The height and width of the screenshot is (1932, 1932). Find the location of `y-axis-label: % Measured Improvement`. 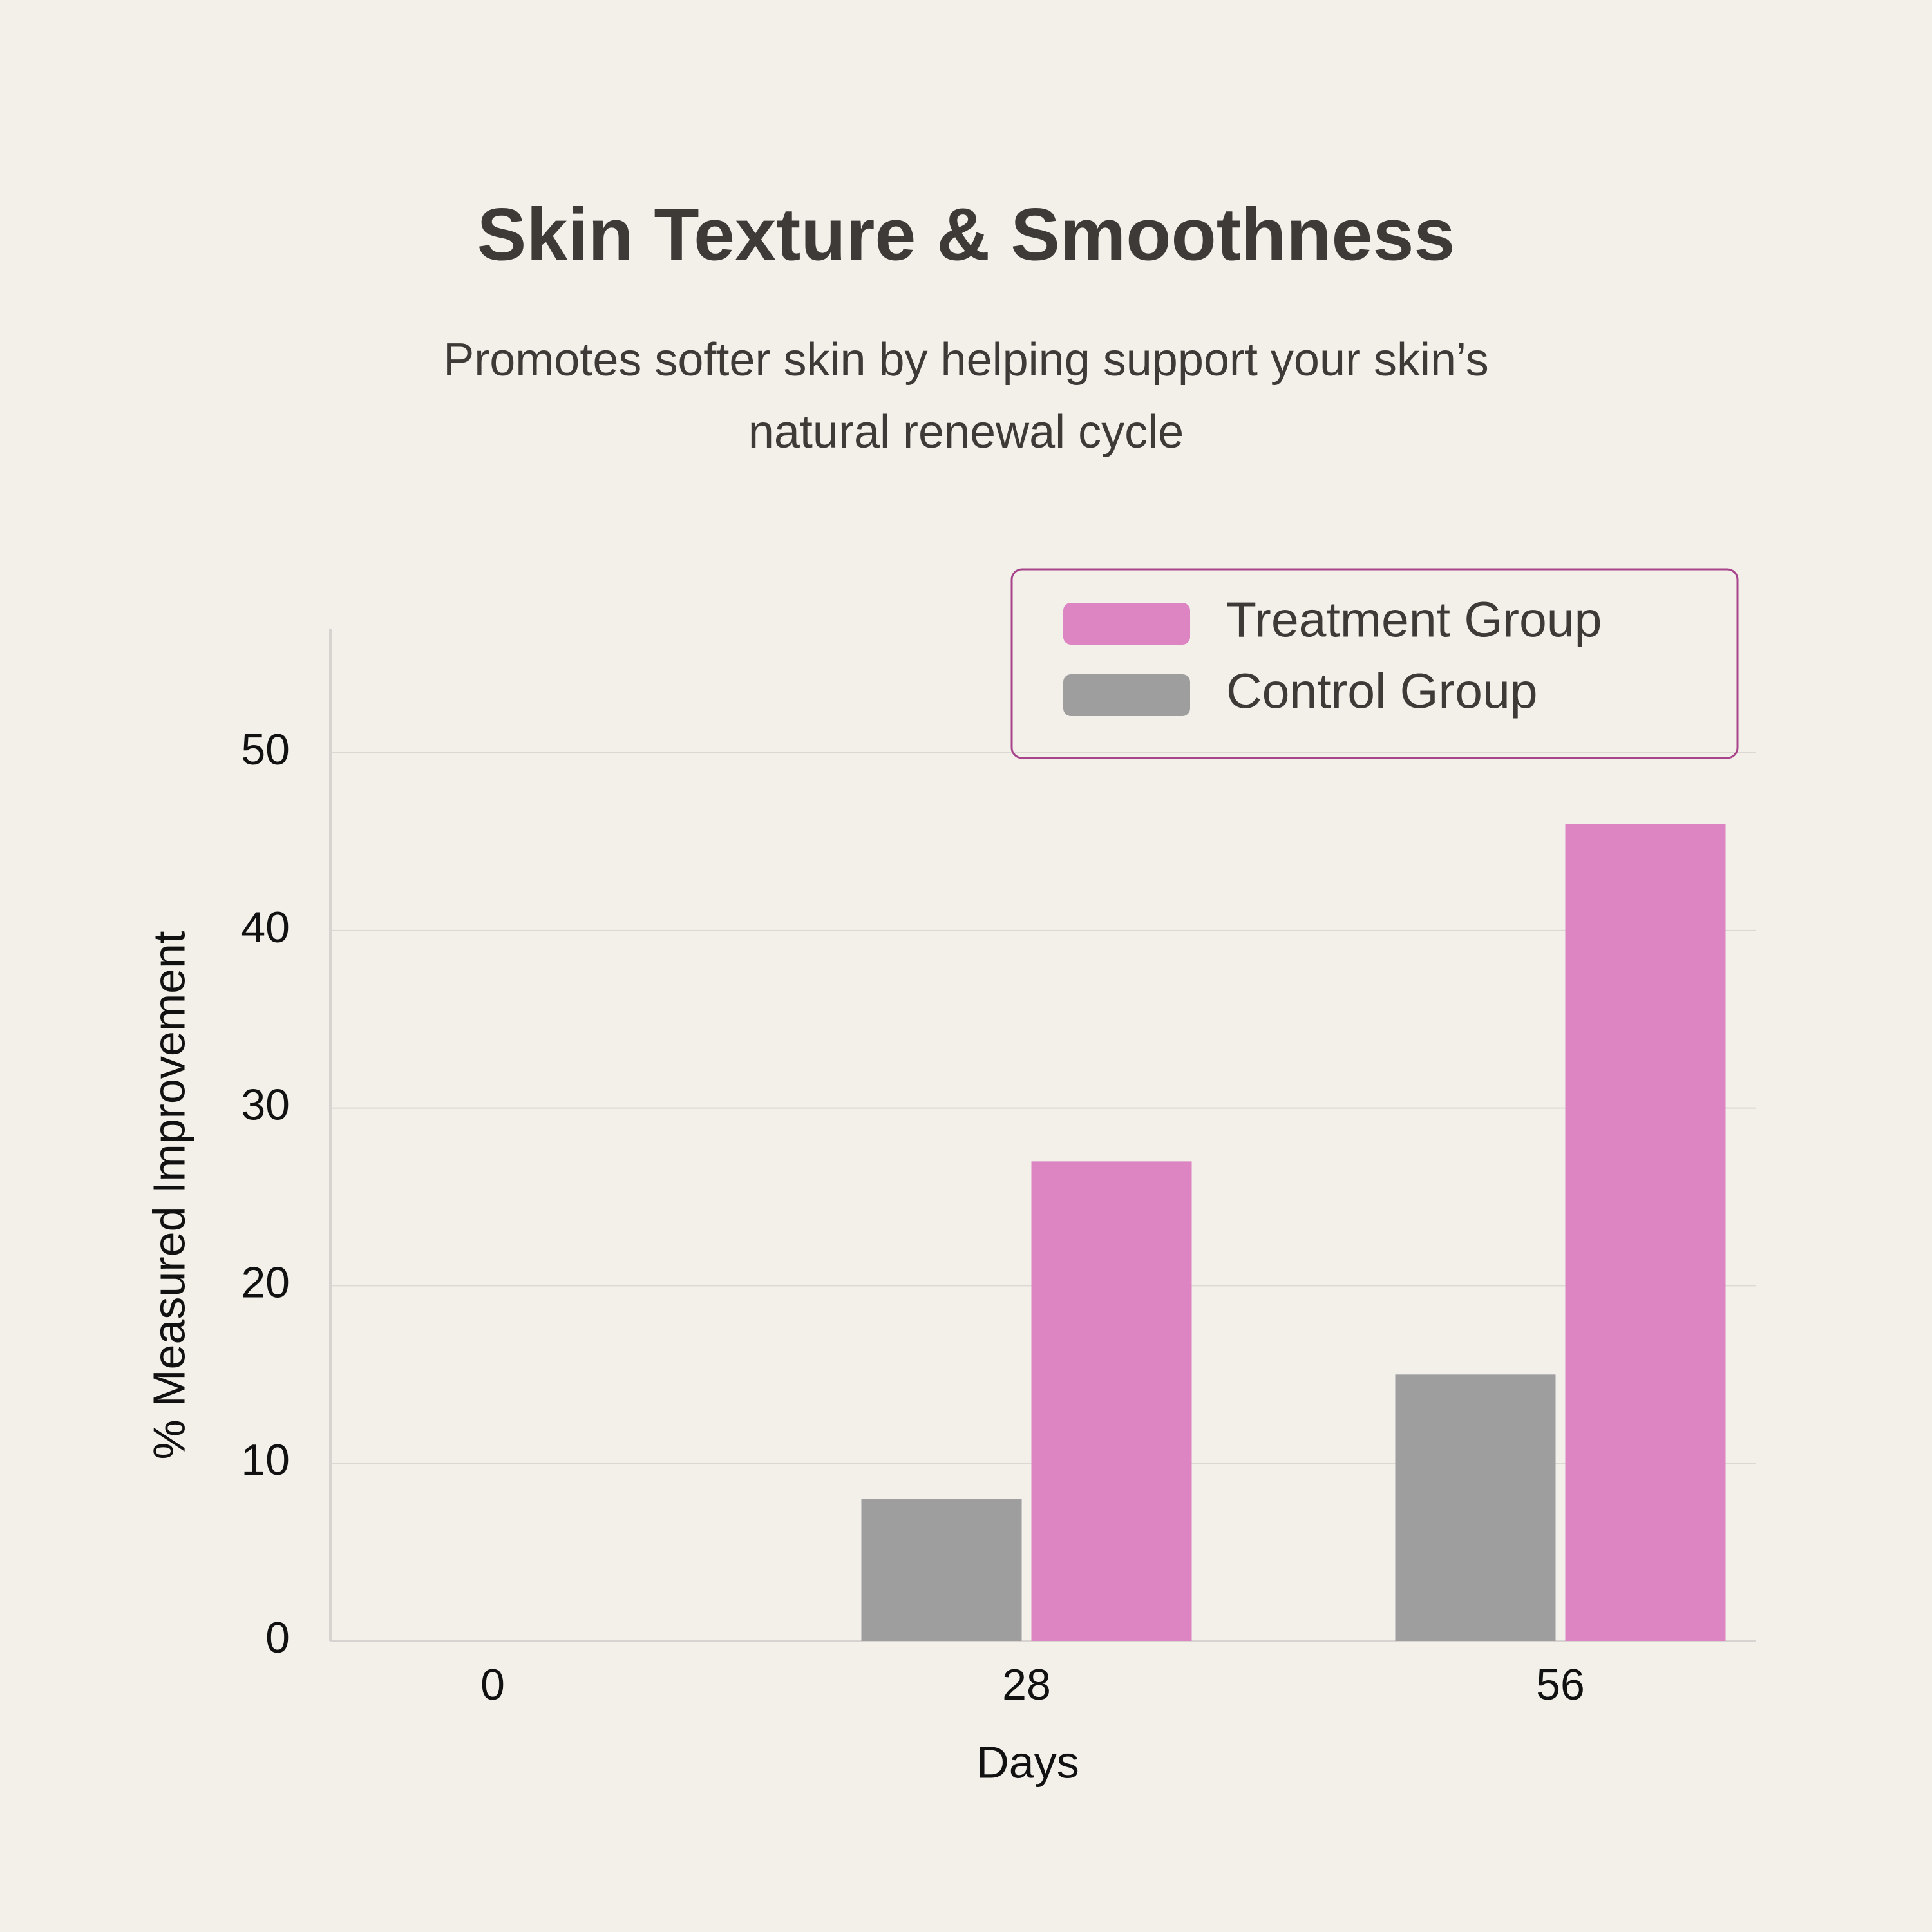

y-axis-label: % Measured Improvement is located at coordinates (169, 1195).